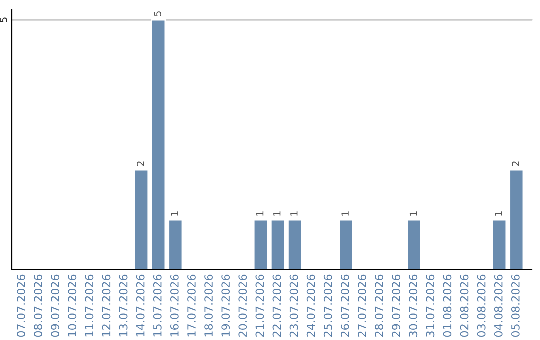 Image resolution: width=540 pixels, height=340 pixels. Describe the element at coordinates (106, 305) in the screenshot. I see `x-tick-label: 12.07.2026` at that location.